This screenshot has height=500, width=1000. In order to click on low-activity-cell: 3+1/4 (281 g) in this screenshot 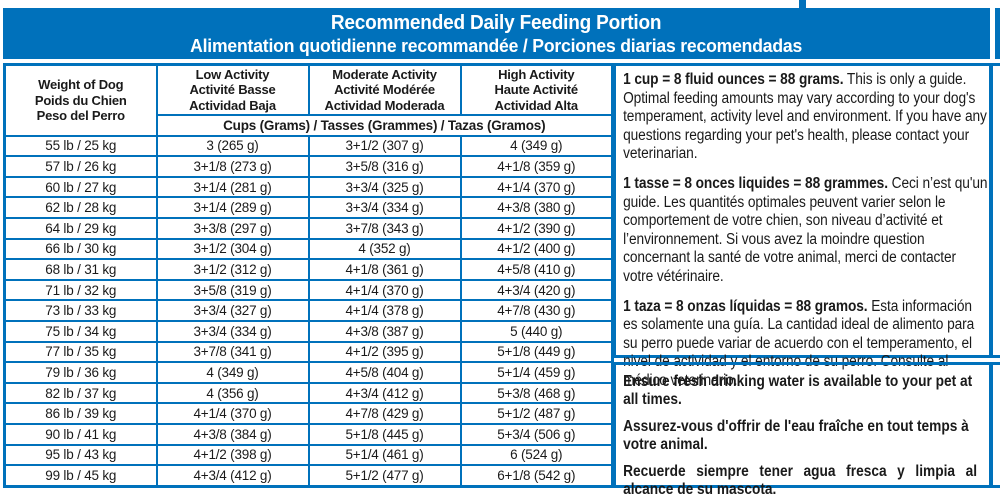, I will do `click(232, 187)`.